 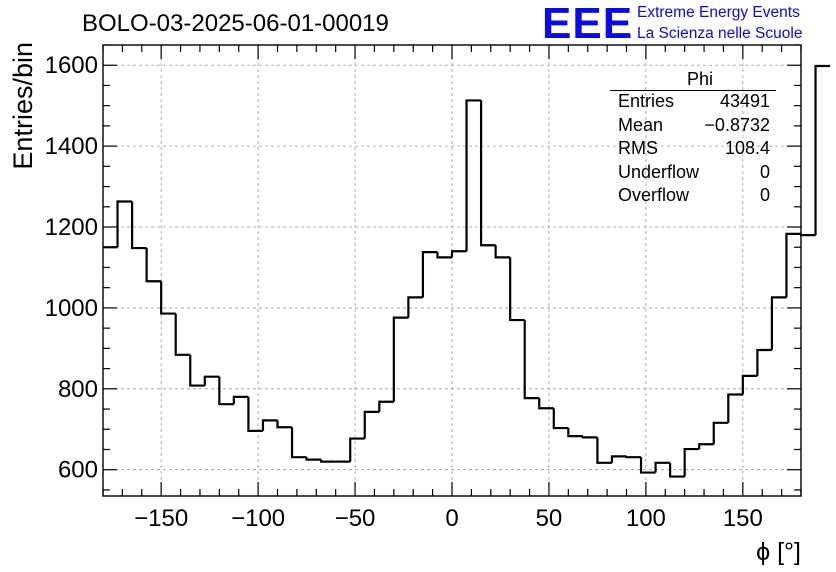 I want to click on y-tick-label: 1000, so click(x=71, y=308).